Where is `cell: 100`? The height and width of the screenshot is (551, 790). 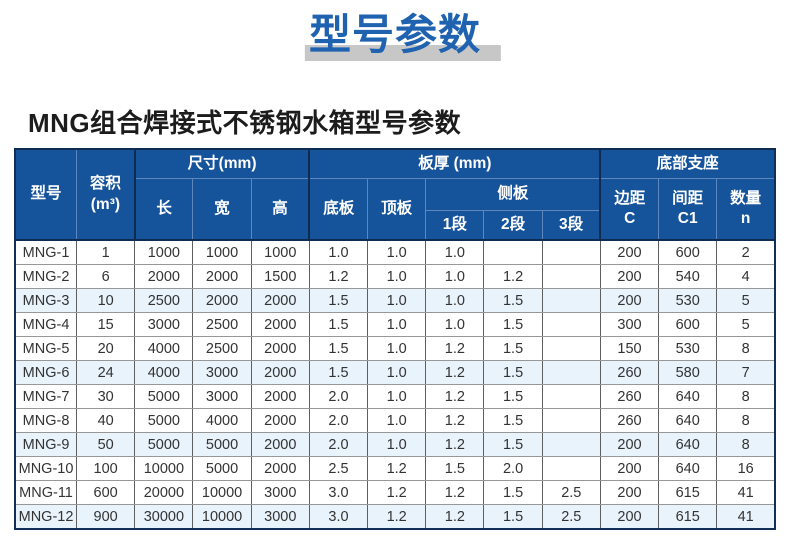 cell: 100 is located at coordinates (106, 468).